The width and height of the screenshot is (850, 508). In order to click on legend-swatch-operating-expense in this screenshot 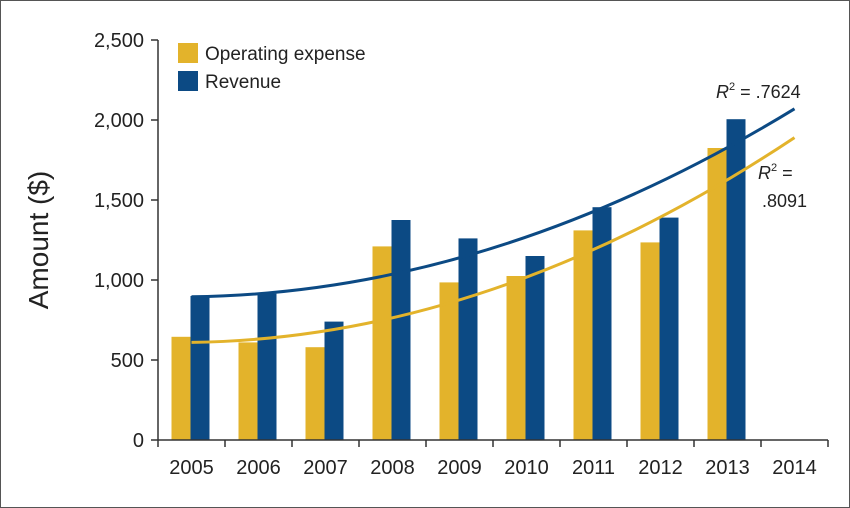, I will do `click(188, 53)`.